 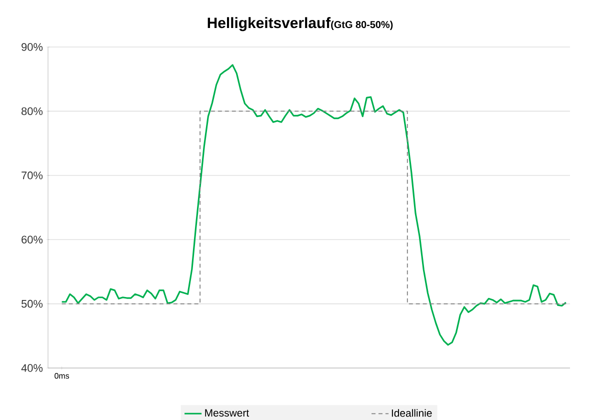 What do you see at coordinates (32, 47) in the screenshot?
I see `y-tick-label: 90%` at bounding box center [32, 47].